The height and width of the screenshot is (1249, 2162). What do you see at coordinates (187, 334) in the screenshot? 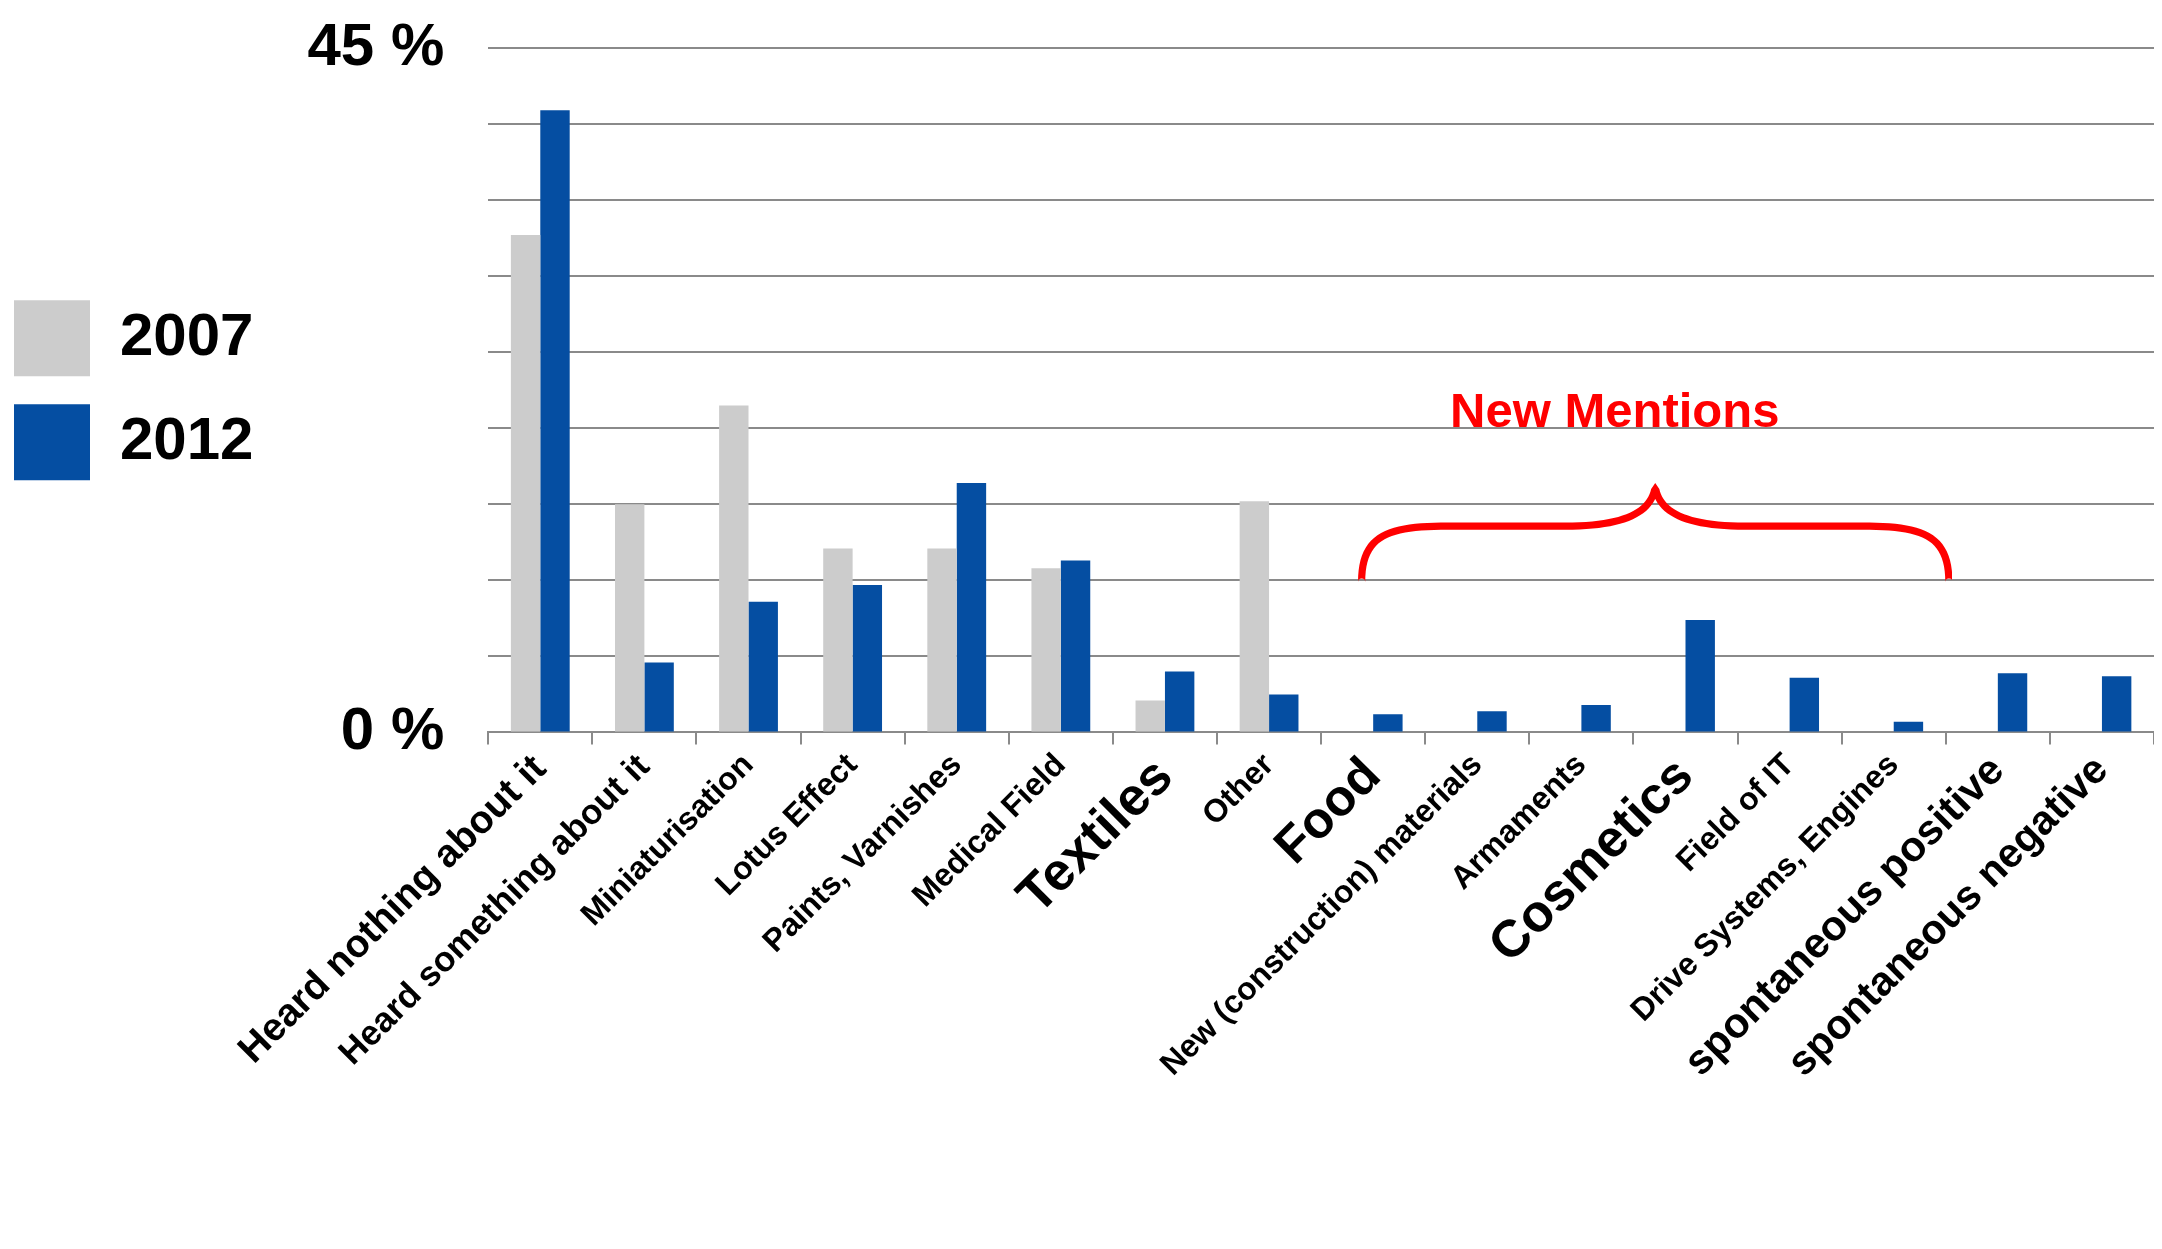
I see `legend-label: 2007` at bounding box center [187, 334].